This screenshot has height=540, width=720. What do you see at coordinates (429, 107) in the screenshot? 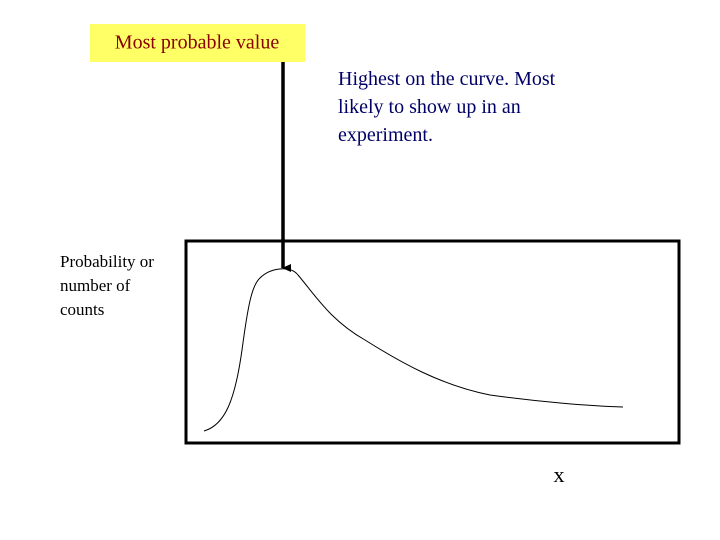
I see `description-line: likely to show up in an` at bounding box center [429, 107].